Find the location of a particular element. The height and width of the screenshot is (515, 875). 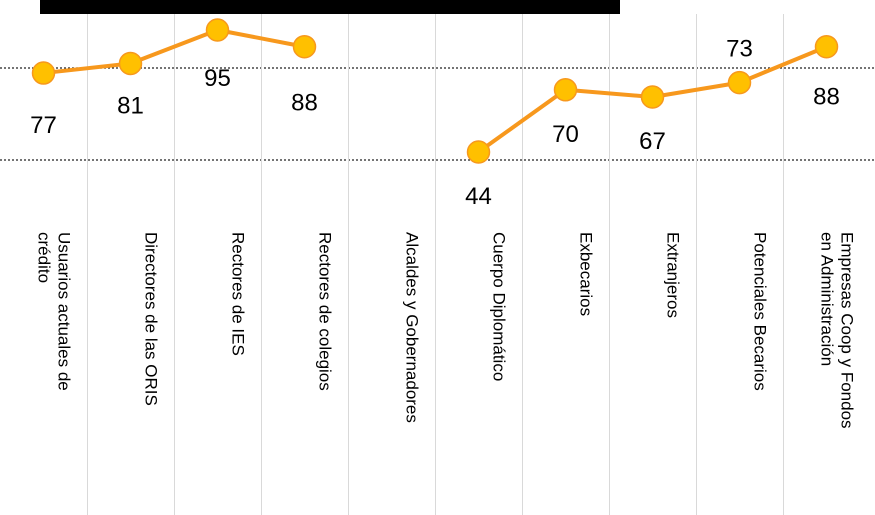

data-label-2: 81 is located at coordinates (130, 105).